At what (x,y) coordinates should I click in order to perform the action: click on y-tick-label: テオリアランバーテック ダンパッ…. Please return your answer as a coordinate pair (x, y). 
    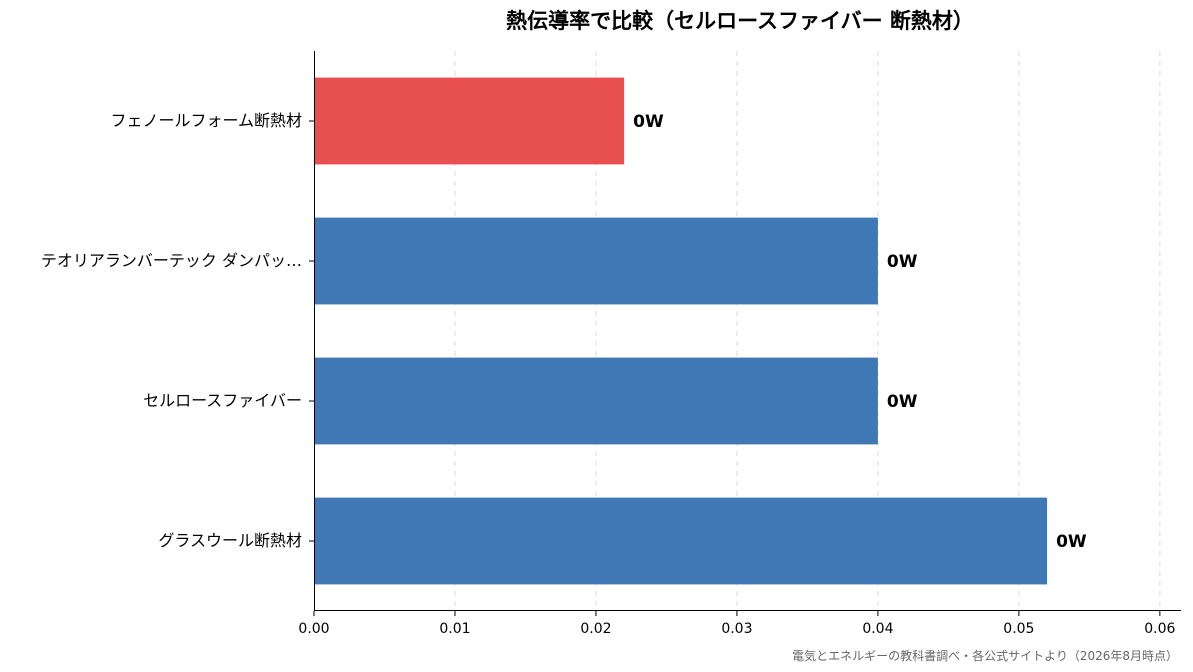
    Looking at the image, I should click on (171, 260).